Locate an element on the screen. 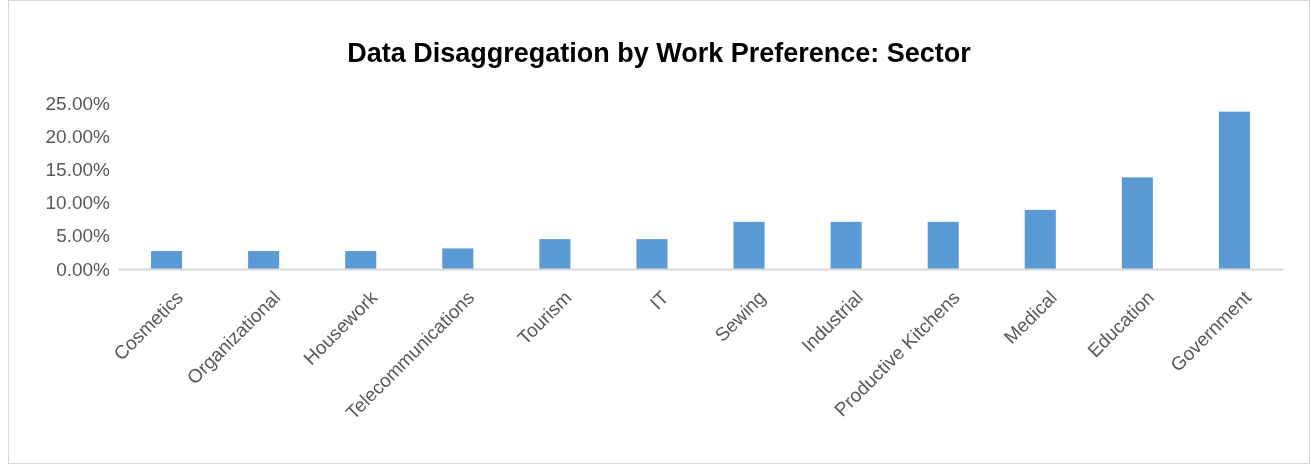  y-tick-label: 5.00% is located at coordinates (83, 236).